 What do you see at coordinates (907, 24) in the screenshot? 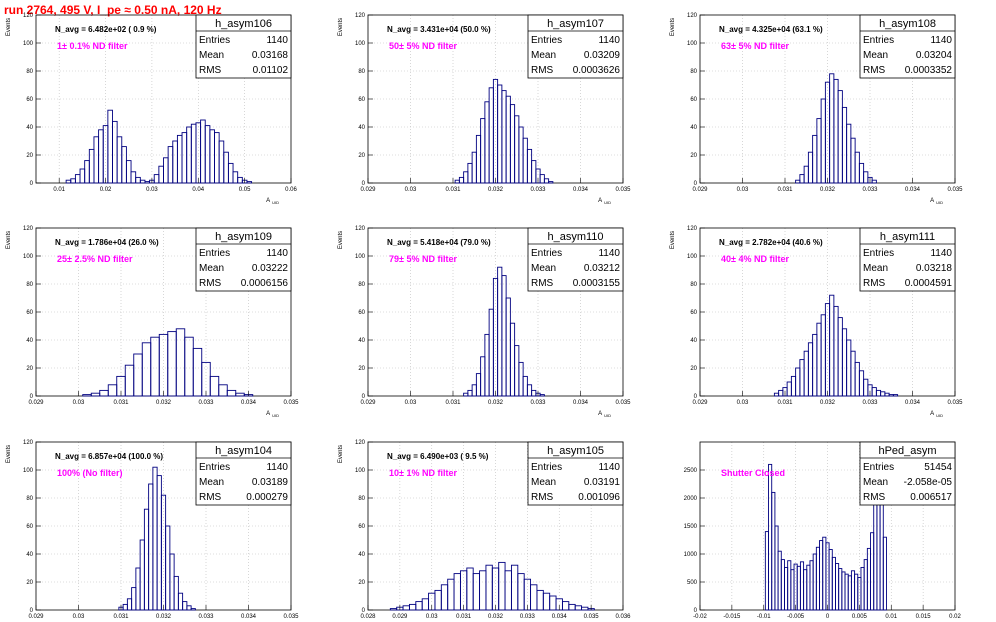
I see `histogram-name: h_asym108` at bounding box center [907, 24].